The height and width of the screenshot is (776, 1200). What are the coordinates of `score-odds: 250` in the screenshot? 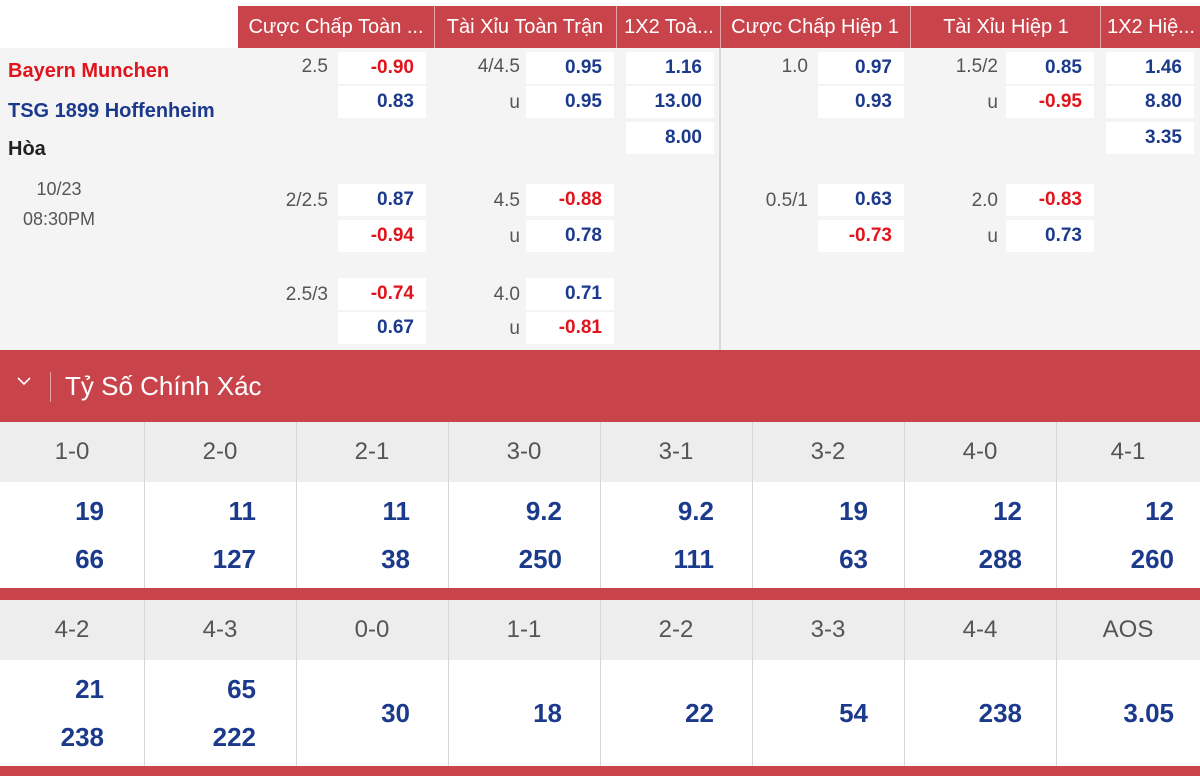 It's located at (540, 559).